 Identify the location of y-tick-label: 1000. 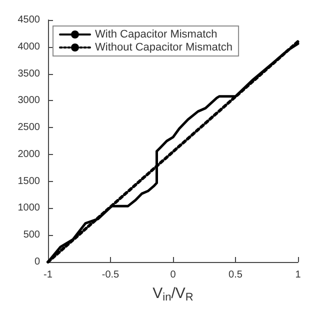
(29, 208).